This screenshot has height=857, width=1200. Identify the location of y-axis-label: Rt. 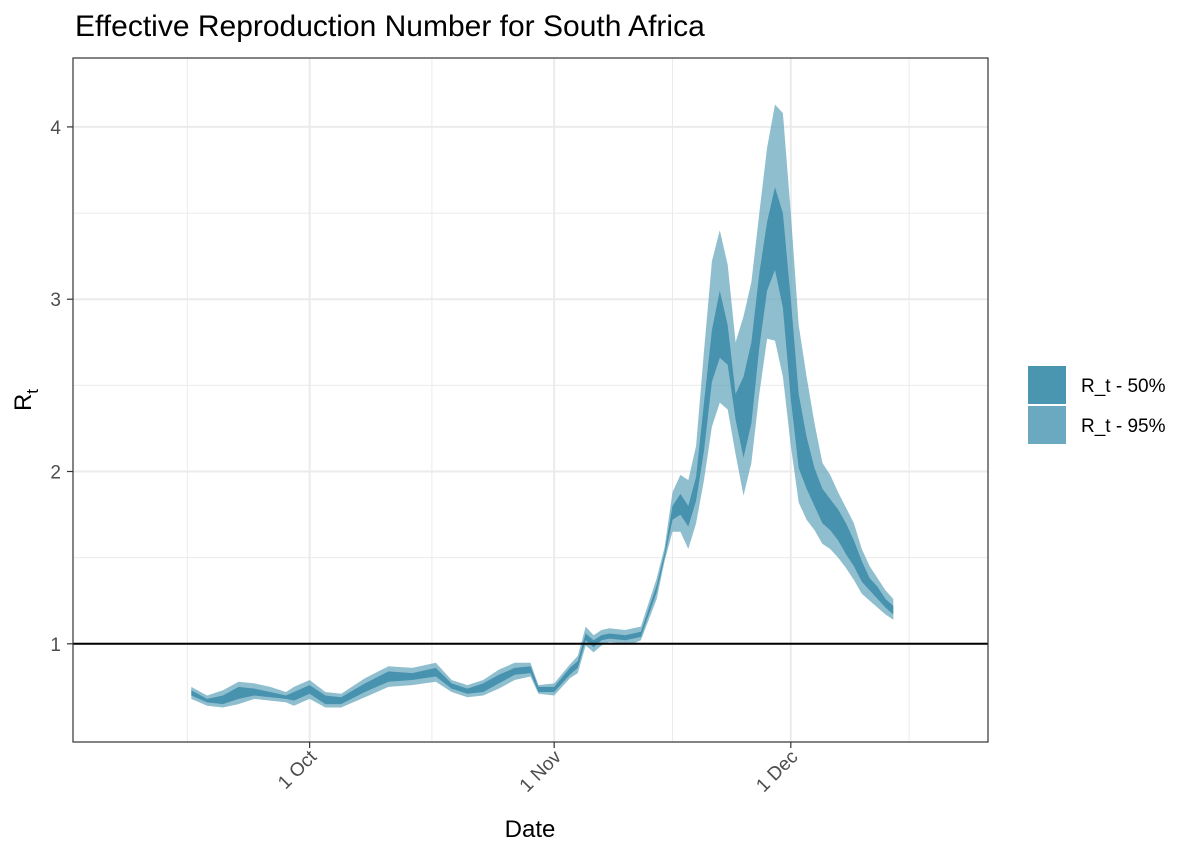
(26, 400).